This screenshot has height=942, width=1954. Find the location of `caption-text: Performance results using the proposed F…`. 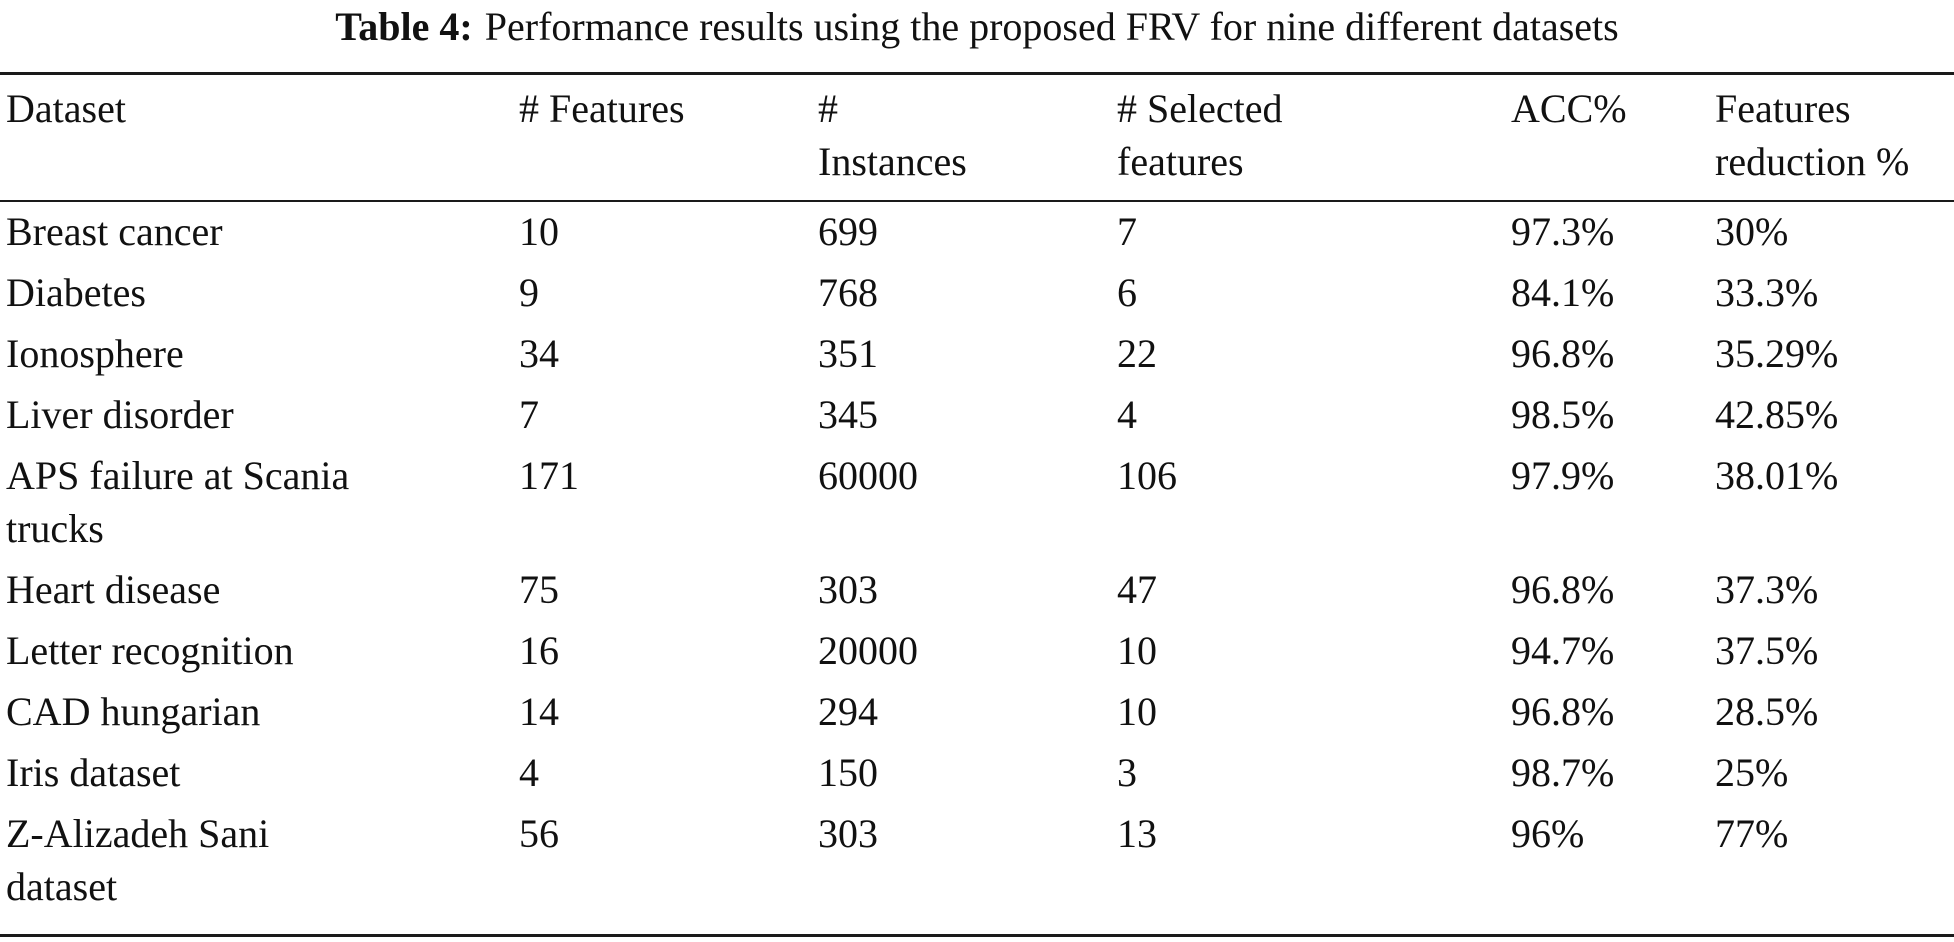

caption-text: Performance results using the proposed F… is located at coordinates (1051, 26).